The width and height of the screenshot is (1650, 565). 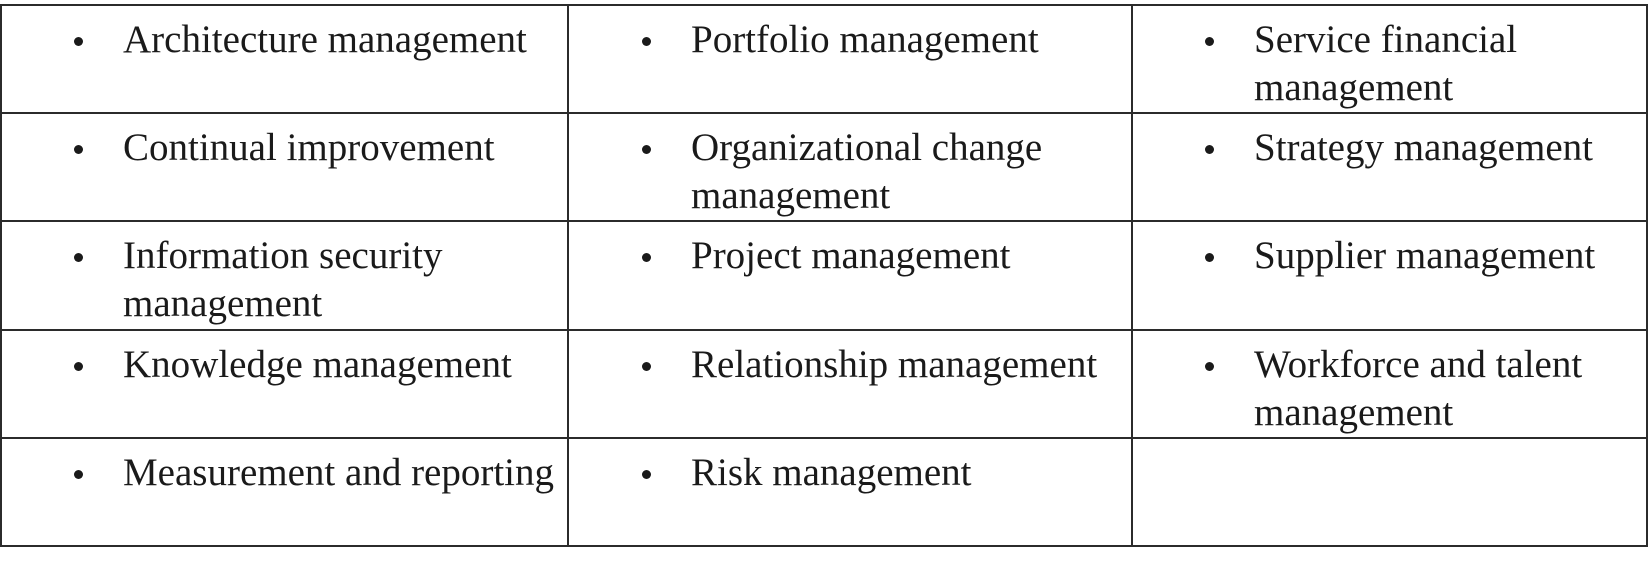 What do you see at coordinates (851, 256) in the screenshot?
I see `list-item: Project management` at bounding box center [851, 256].